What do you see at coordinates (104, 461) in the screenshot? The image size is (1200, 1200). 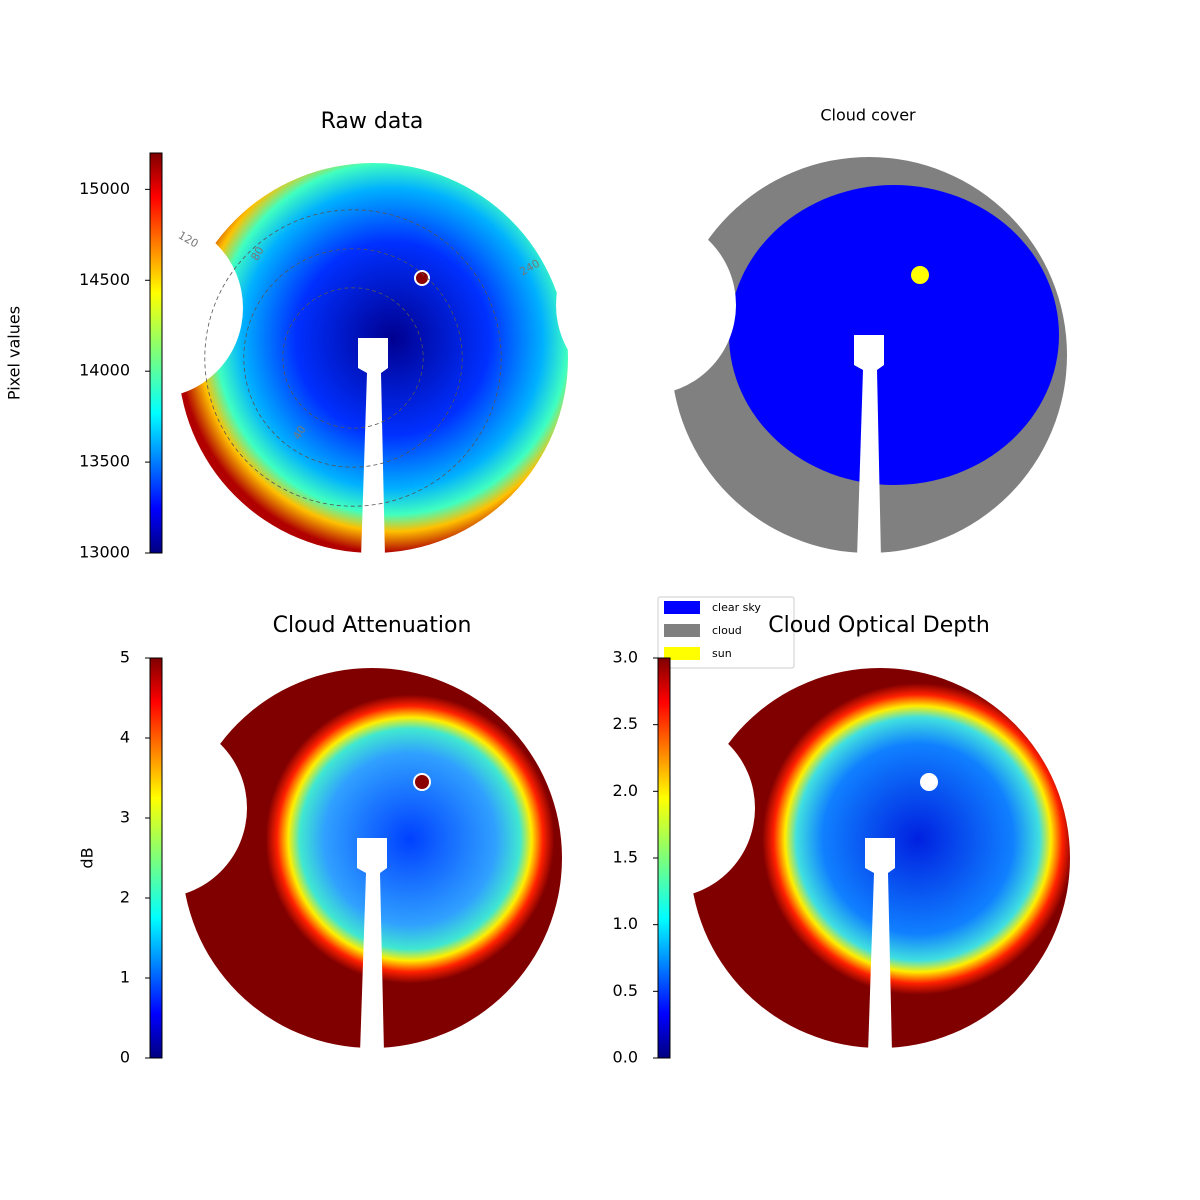 I see `tick-label: 13500` at bounding box center [104, 461].